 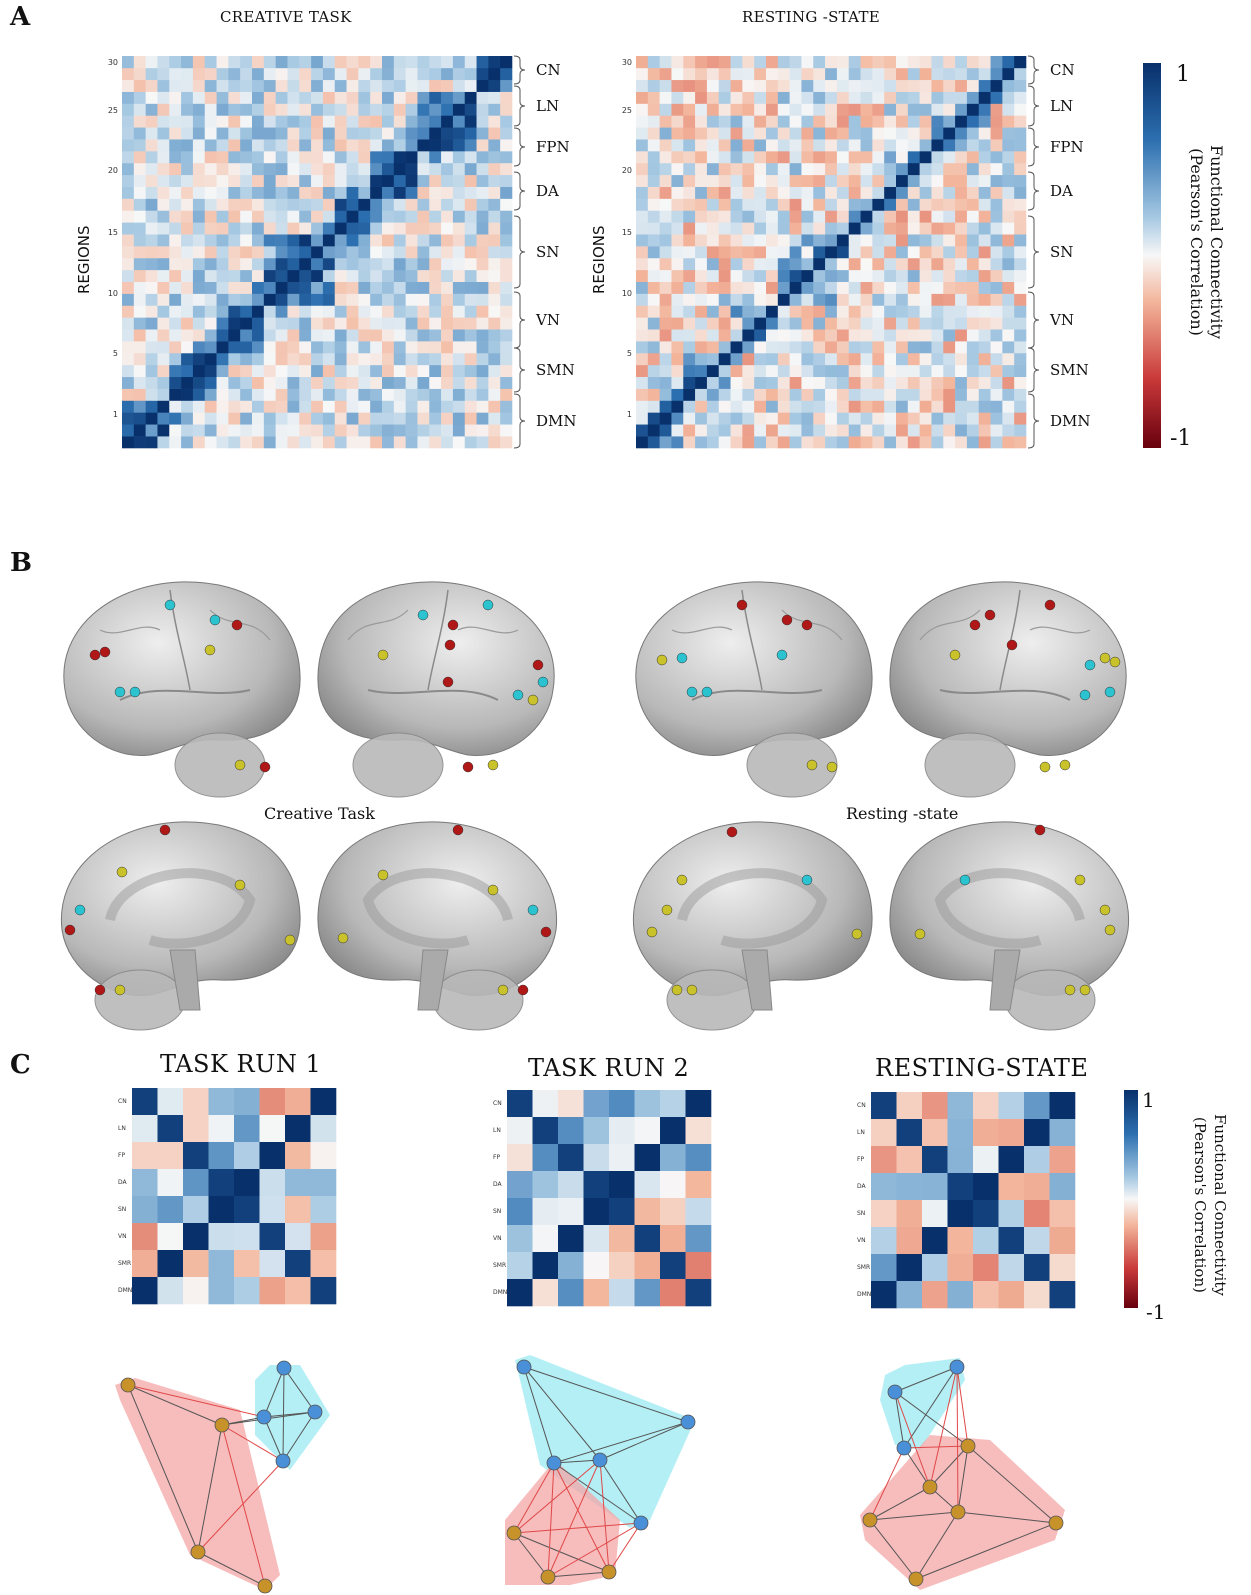 I want to click on region-dot, so click(x=965, y=880).